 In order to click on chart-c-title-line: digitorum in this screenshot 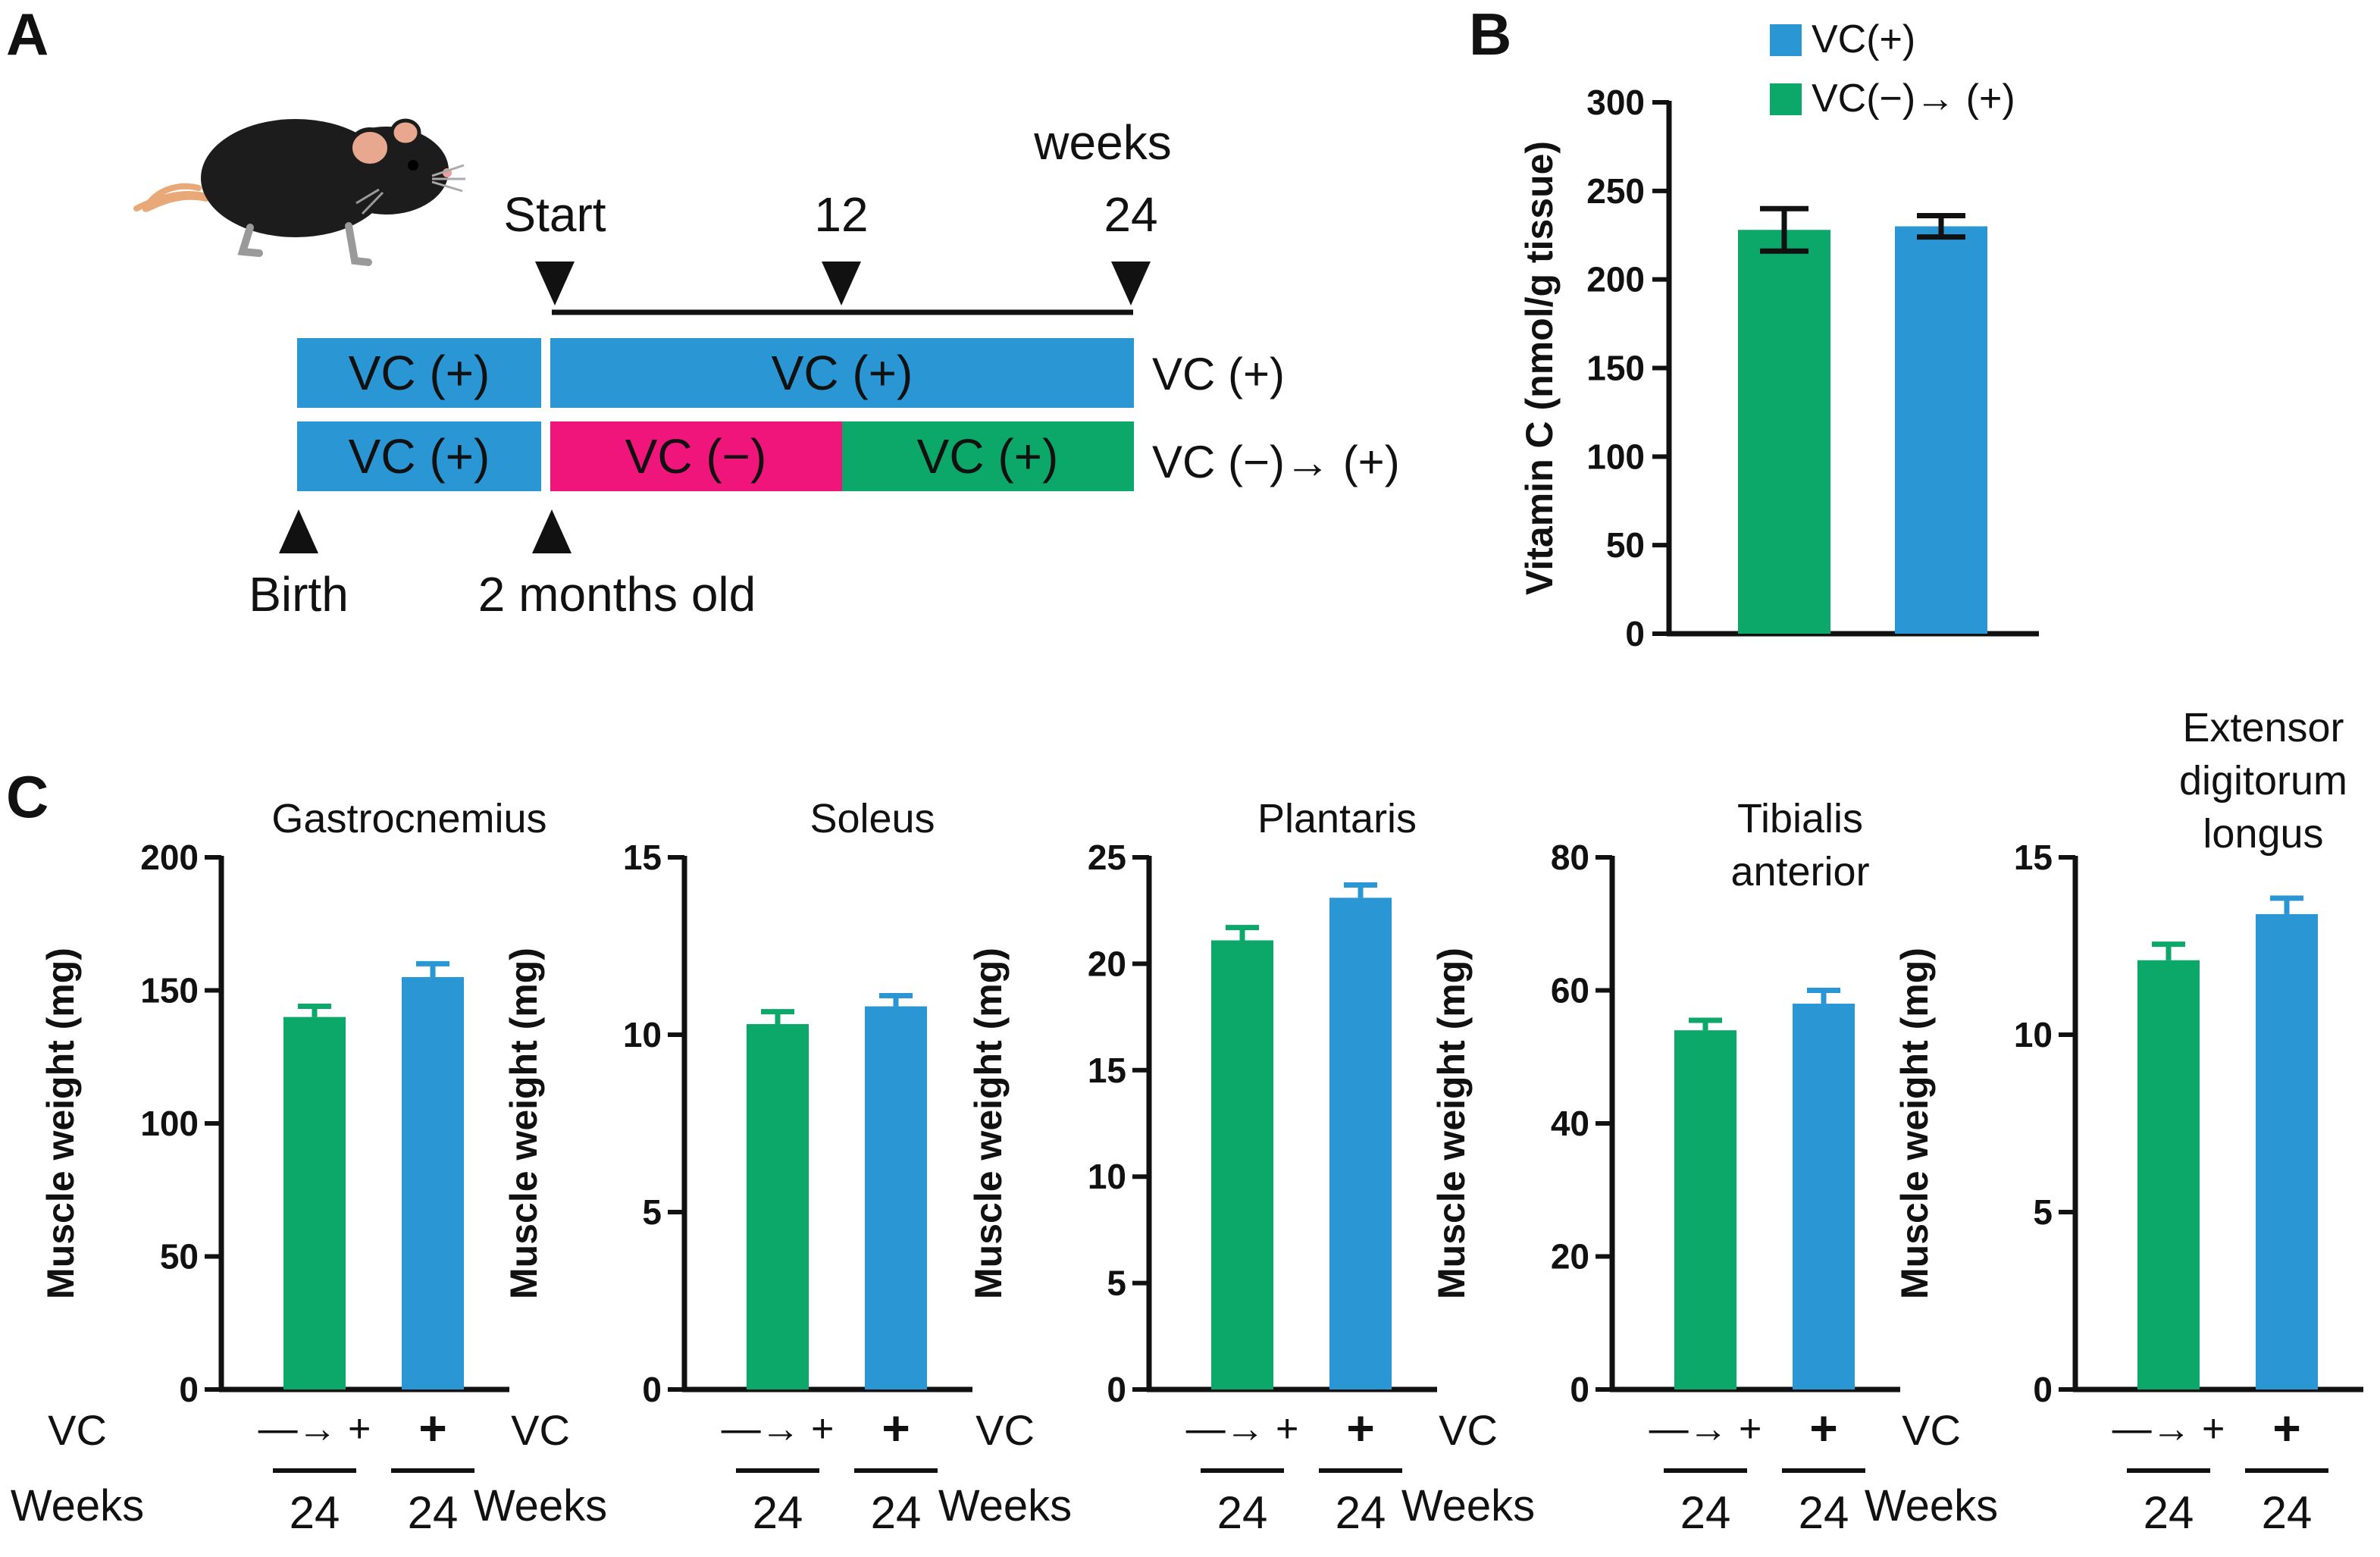, I will do `click(2263, 781)`.